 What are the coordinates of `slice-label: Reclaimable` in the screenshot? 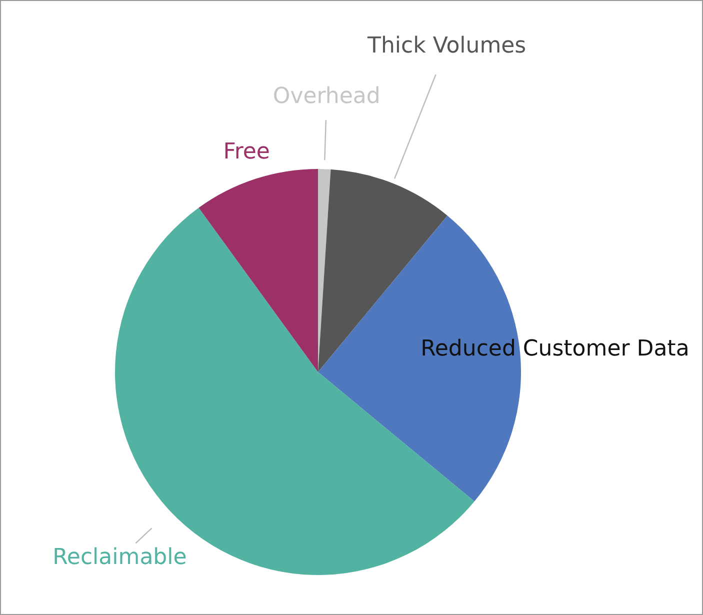 It's located at (119, 557).